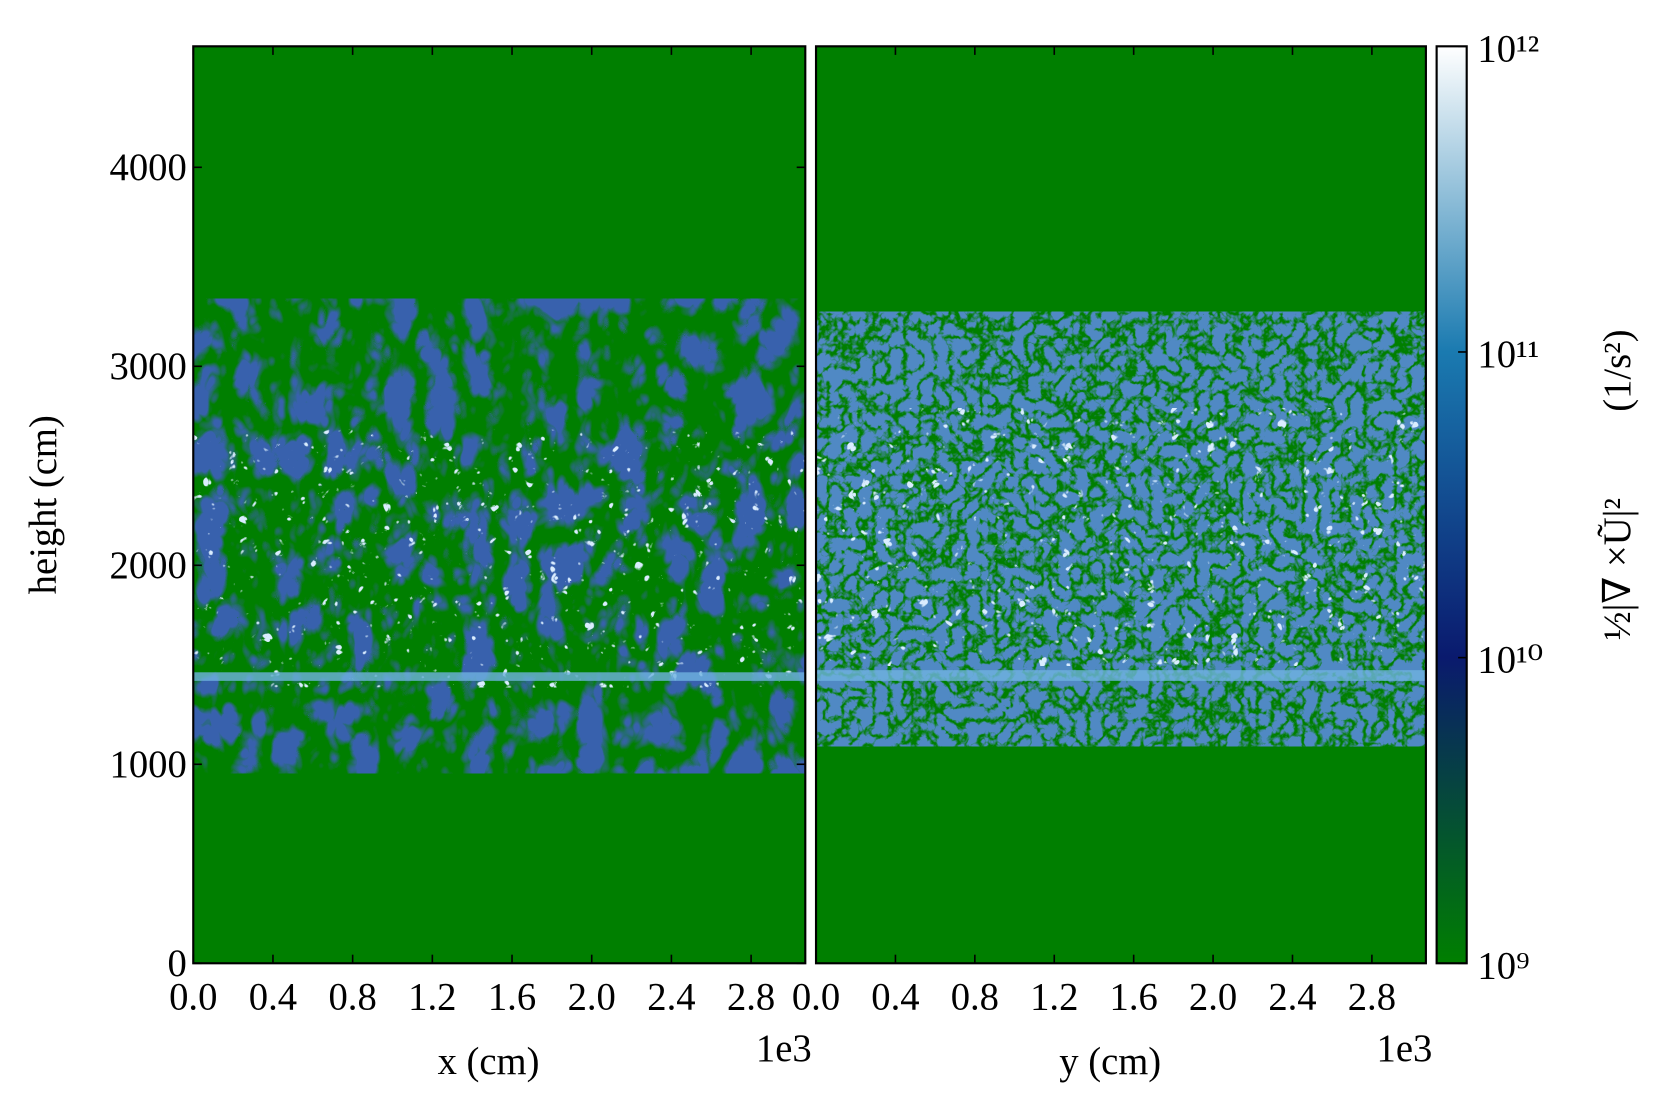 The image size is (1675, 1103). I want to click on y-tick-label: 1000, so click(148, 765).